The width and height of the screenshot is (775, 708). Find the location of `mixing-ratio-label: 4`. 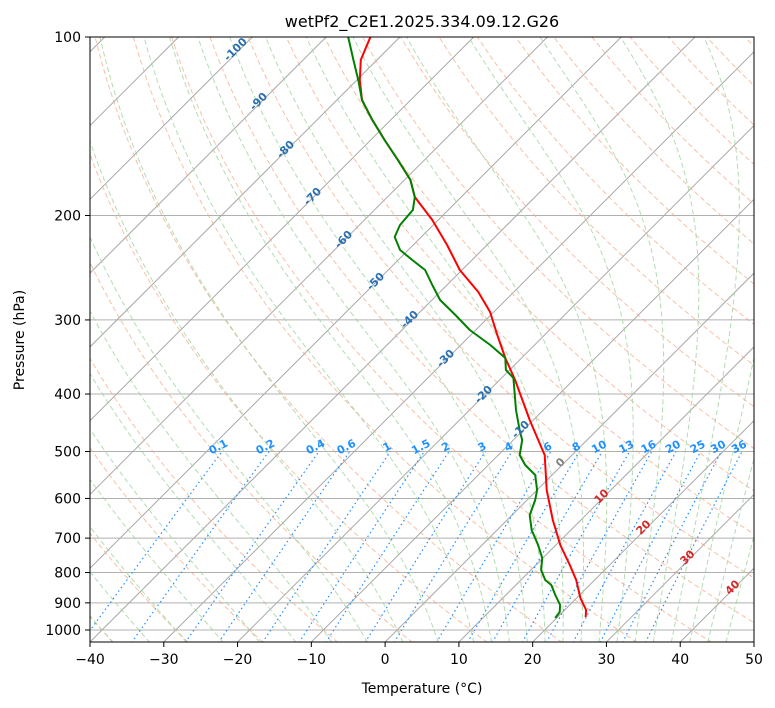

mixing-ratio-label: 4 is located at coordinates (508, 446).